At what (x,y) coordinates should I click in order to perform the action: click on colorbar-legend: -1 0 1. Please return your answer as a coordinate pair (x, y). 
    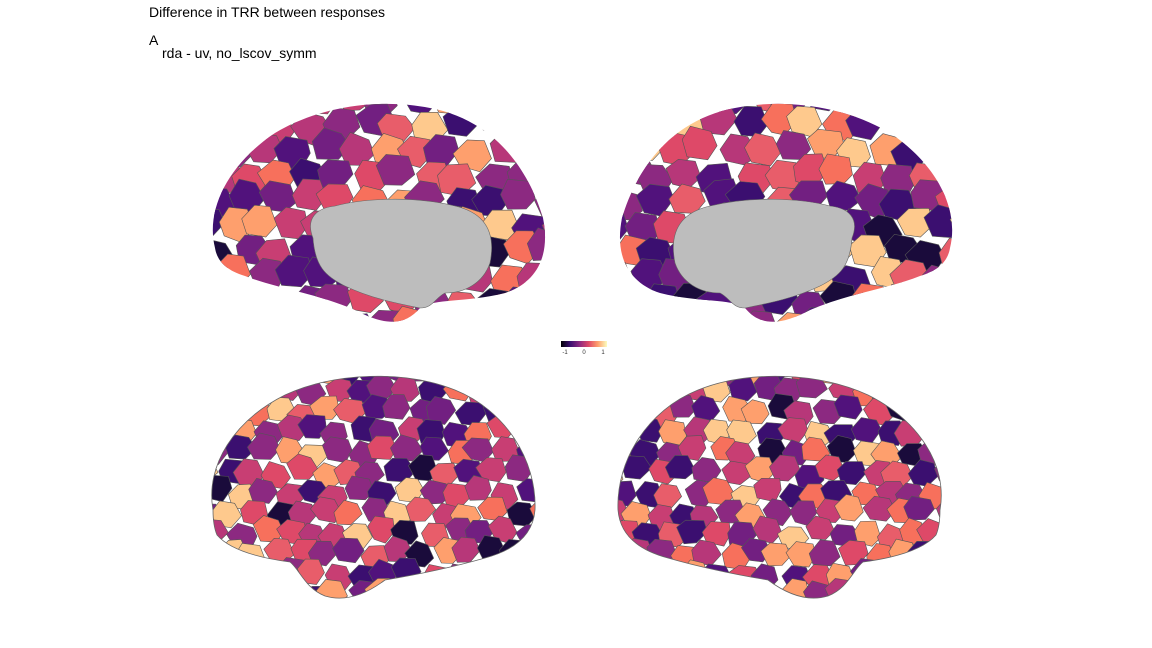
    Looking at the image, I should click on (585, 350).